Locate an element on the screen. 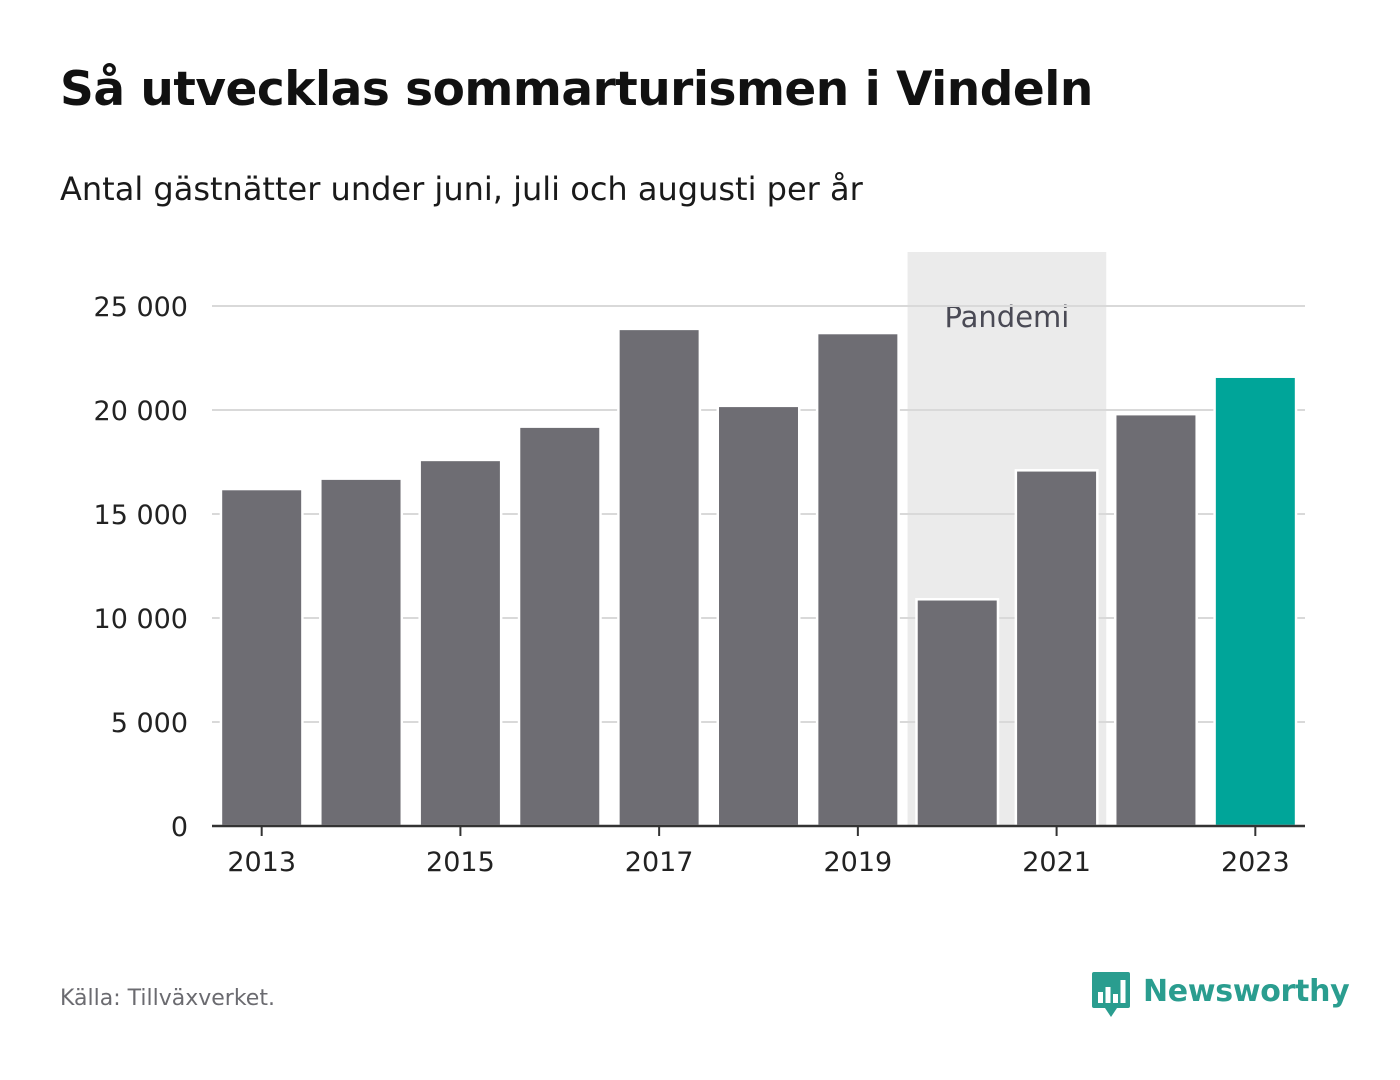 This screenshot has width=1400, height=1080. x-tick-label: 2013 is located at coordinates (261, 862).